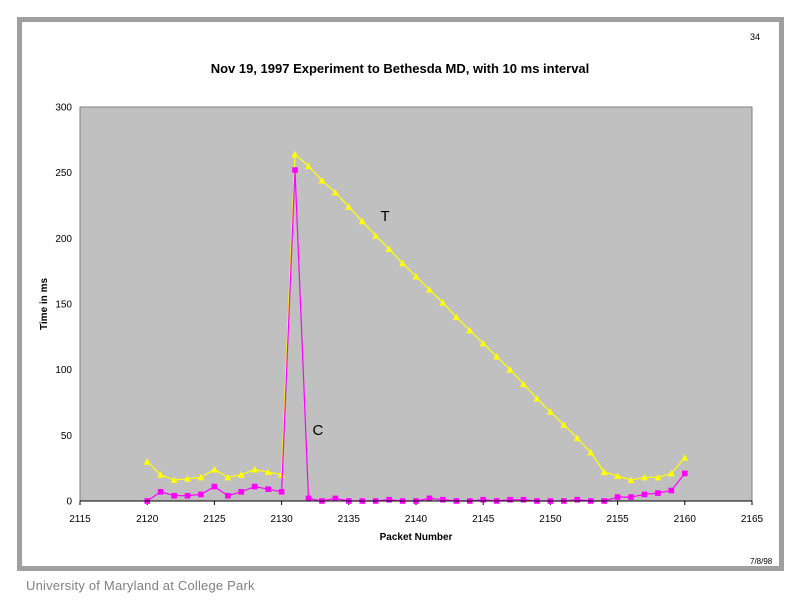 The image size is (800, 600). I want to click on y-axis-label: Time in ms, so click(44, 304).